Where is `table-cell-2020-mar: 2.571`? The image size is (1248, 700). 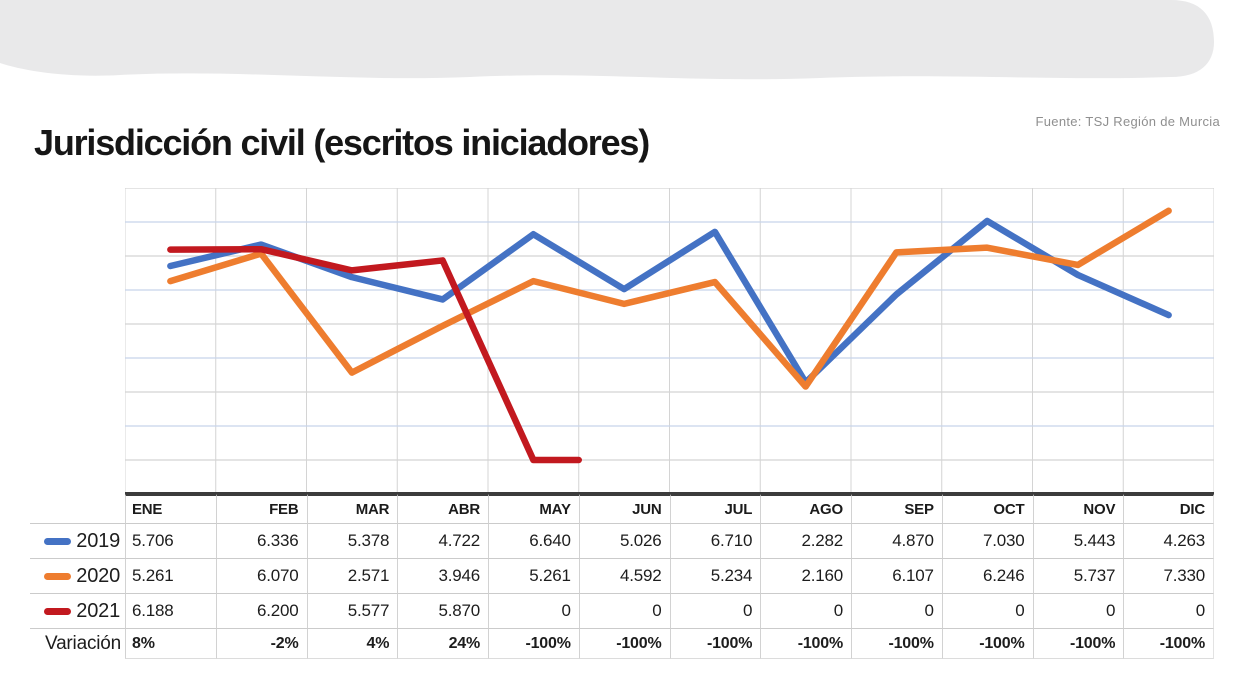
table-cell-2020-mar: 2.571 is located at coordinates (352, 575).